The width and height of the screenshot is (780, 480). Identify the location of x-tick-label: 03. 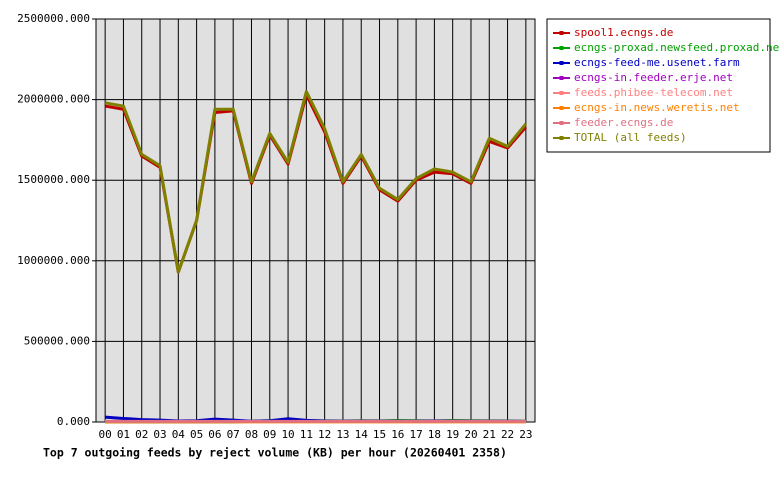
(159, 434).